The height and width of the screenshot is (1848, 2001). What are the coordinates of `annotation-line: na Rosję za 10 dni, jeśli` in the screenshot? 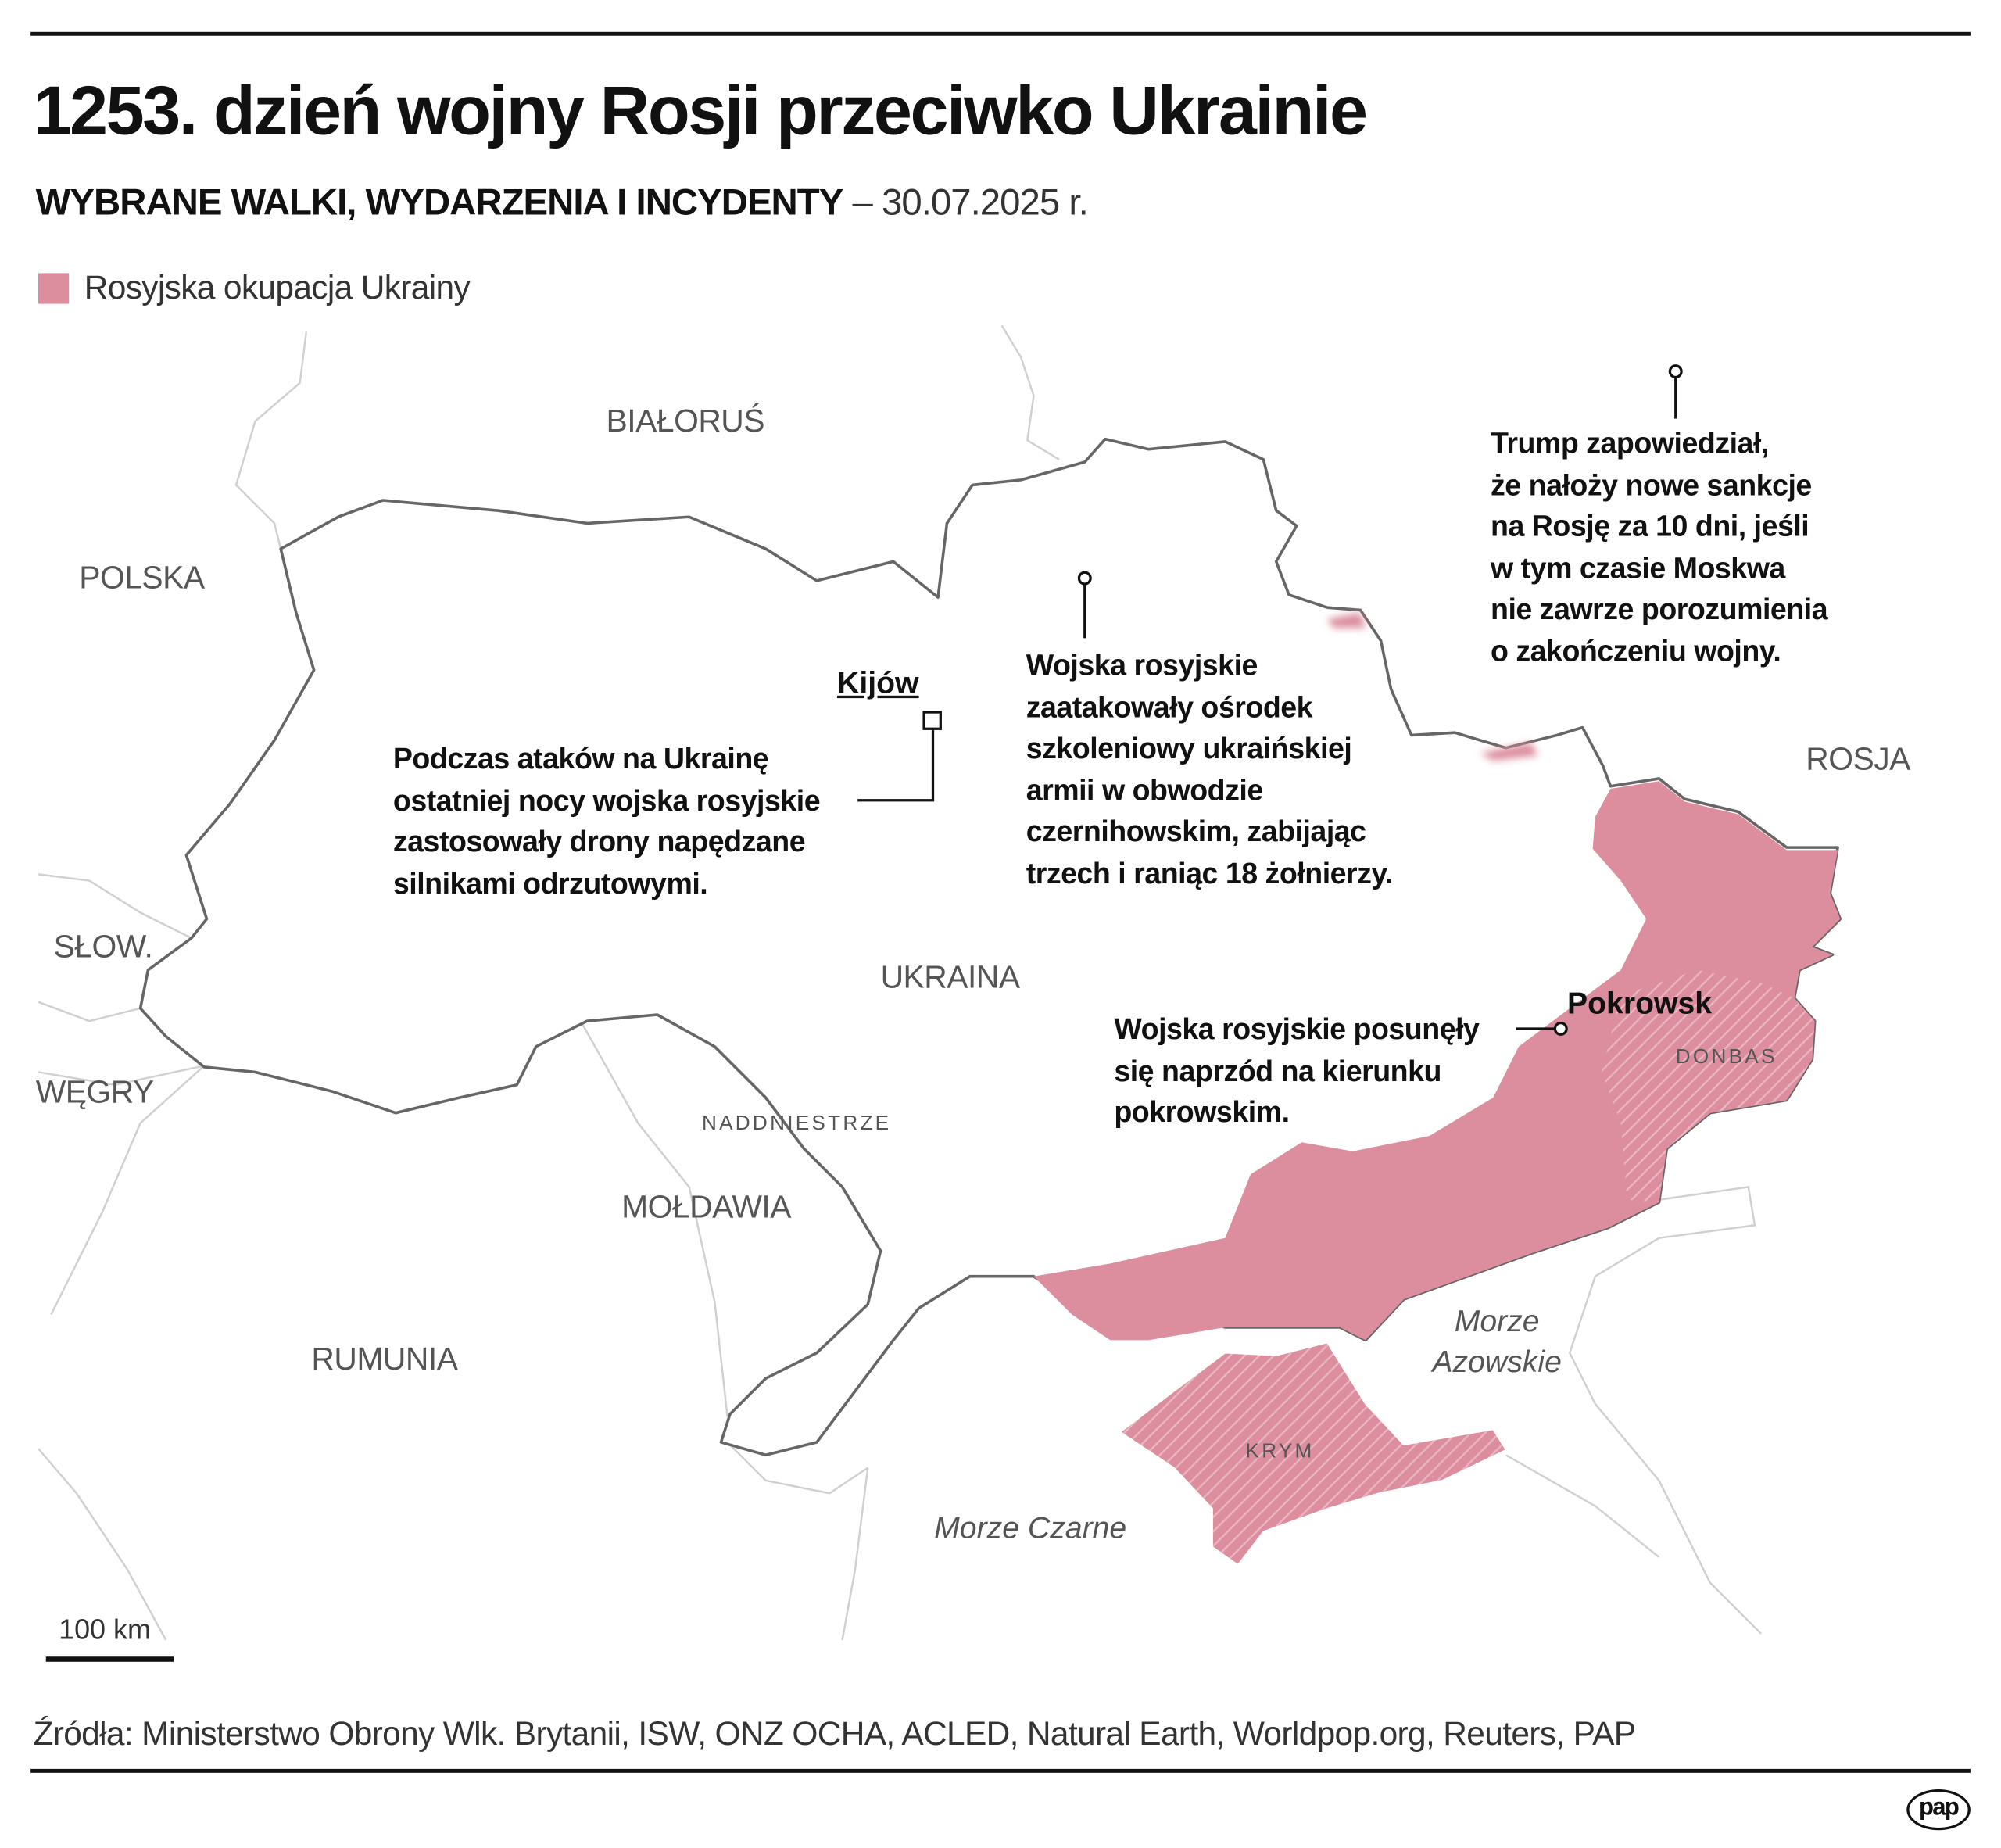 It's located at (1649, 526).